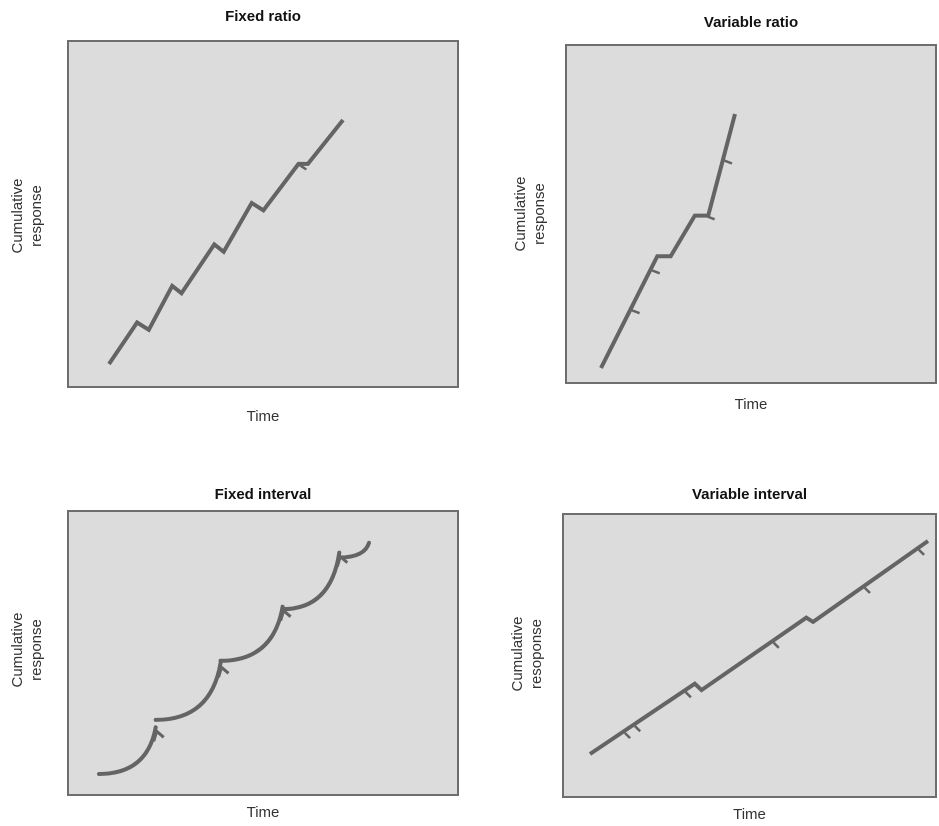 The width and height of the screenshot is (939, 826). I want to click on chart-title: Variable ratio, so click(751, 22).